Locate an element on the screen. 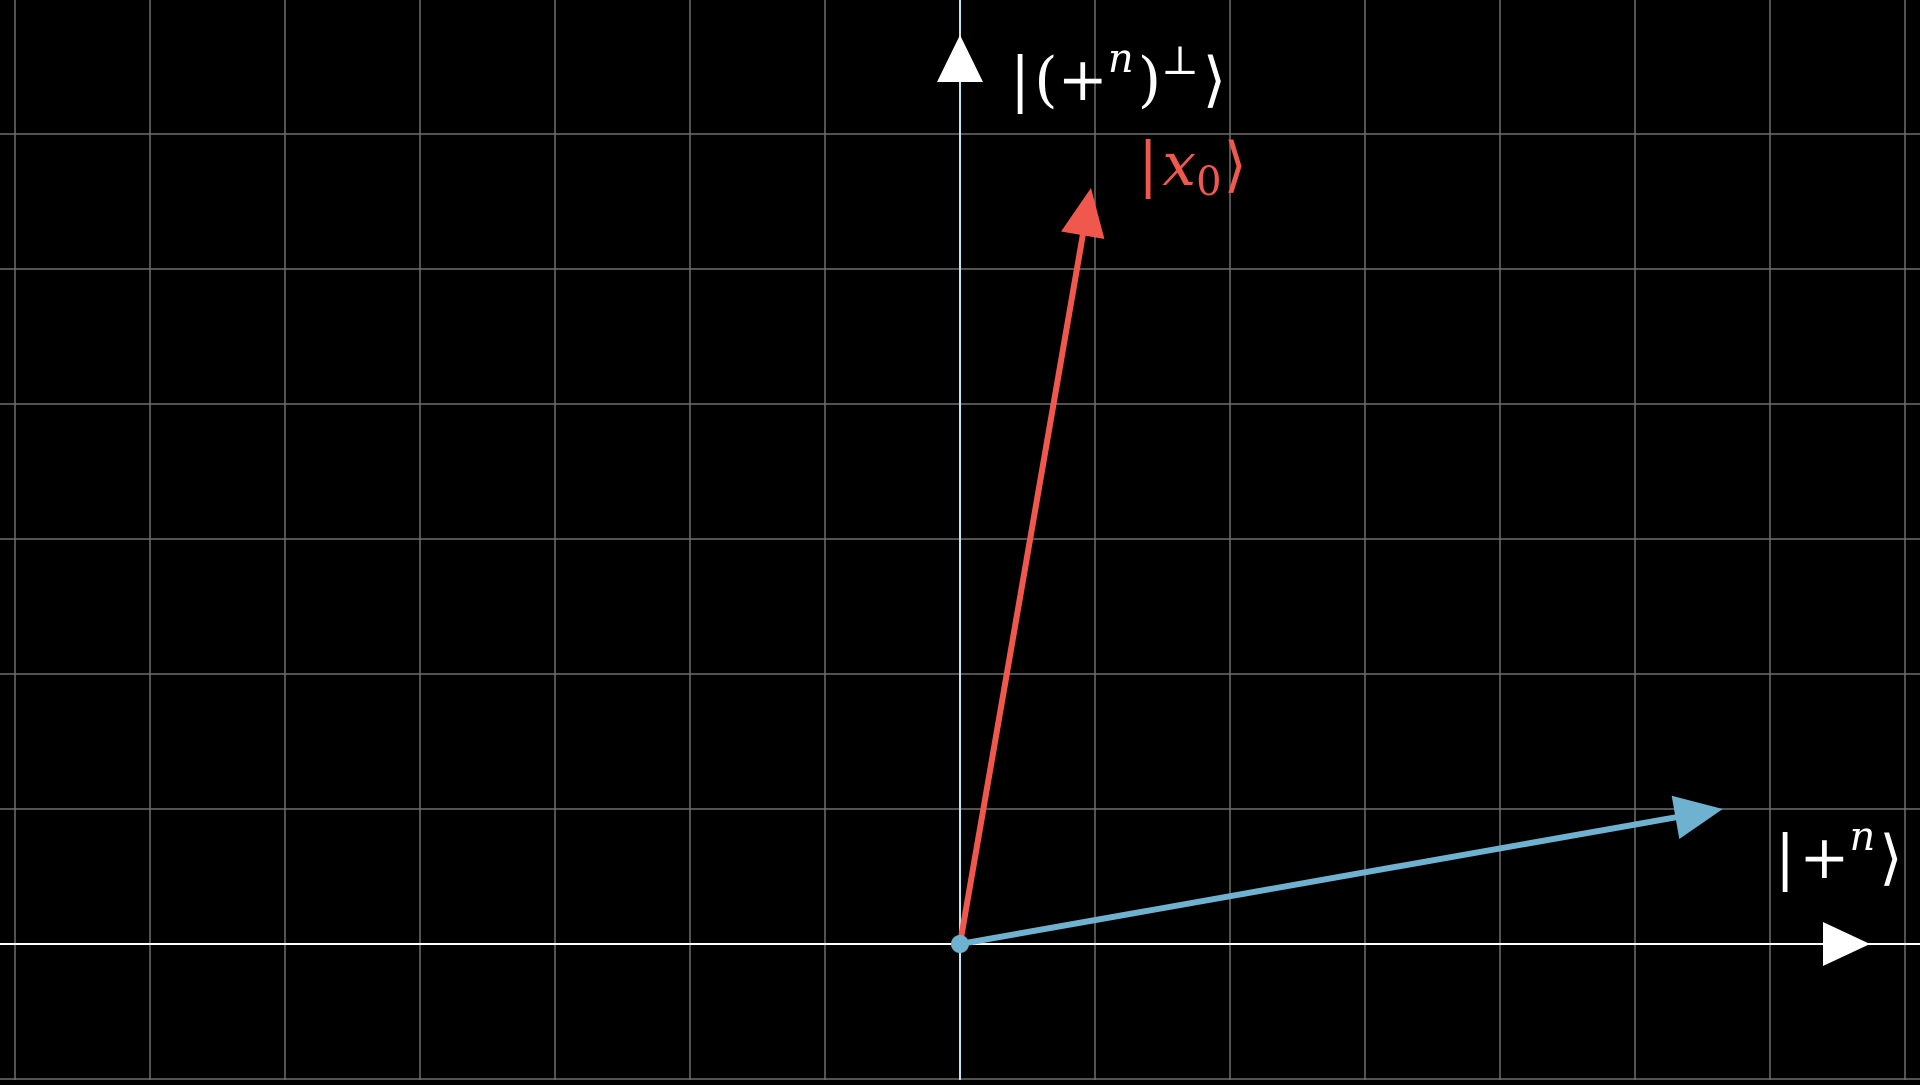  arrowhead-right-icon is located at coordinates (1846, 944).